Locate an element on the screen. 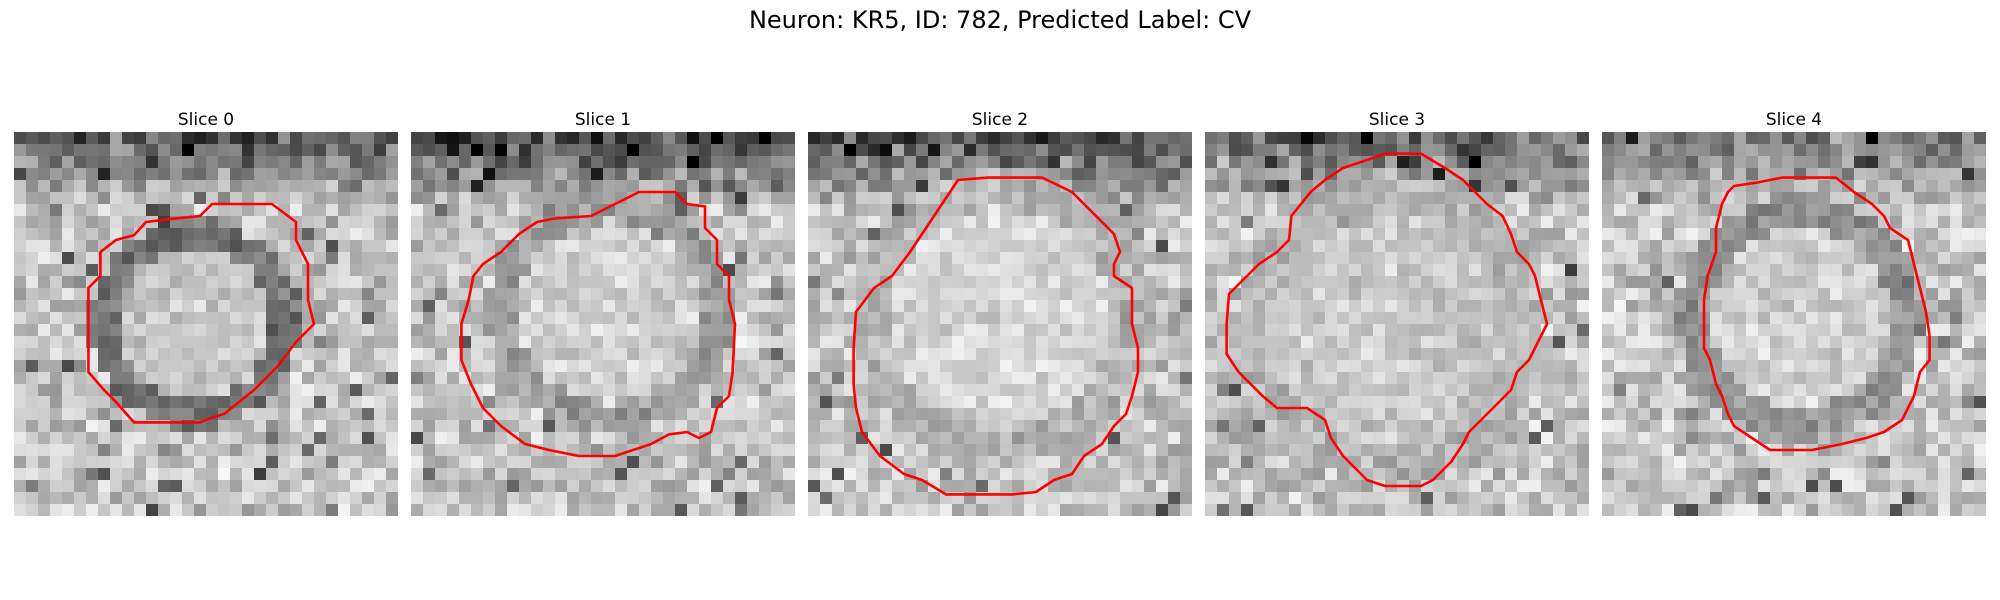  slice-panel-3: Slice 3 is located at coordinates (1397, 312).